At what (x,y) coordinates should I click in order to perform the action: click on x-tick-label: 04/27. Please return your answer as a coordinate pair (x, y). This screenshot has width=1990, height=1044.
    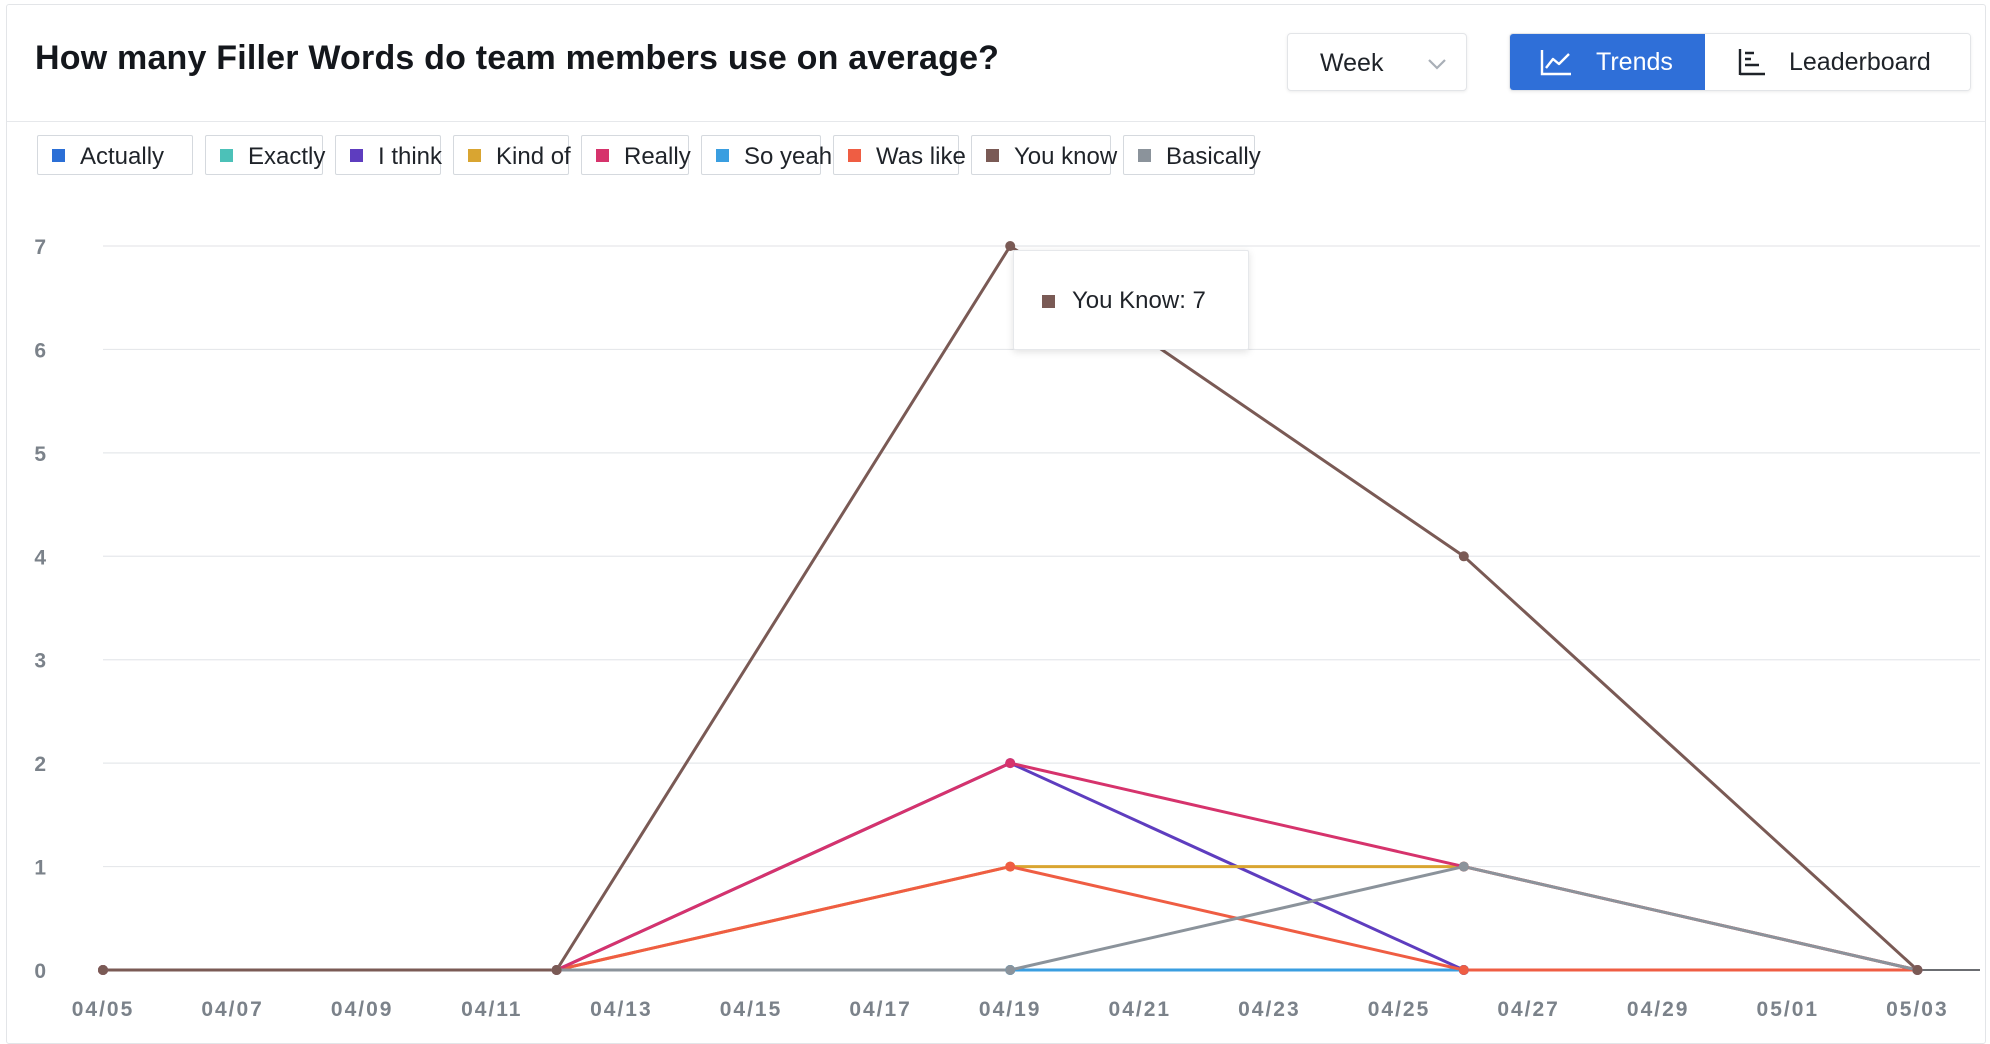
    Looking at the image, I should click on (1528, 1009).